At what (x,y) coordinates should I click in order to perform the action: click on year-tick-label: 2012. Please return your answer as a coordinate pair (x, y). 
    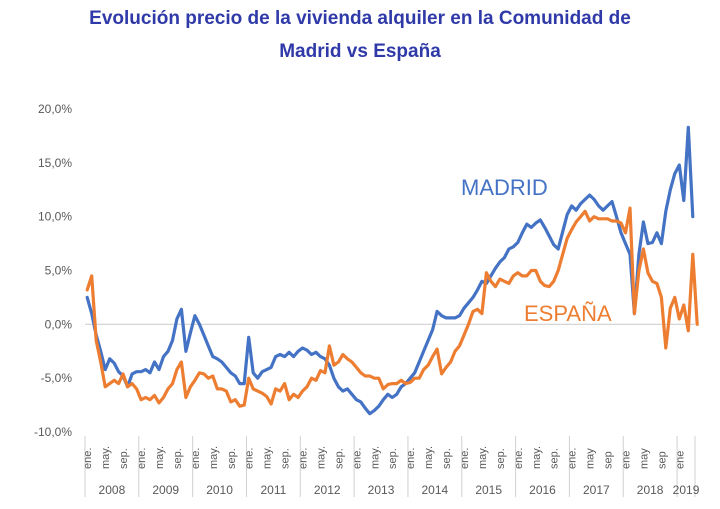
    Looking at the image, I should click on (327, 490).